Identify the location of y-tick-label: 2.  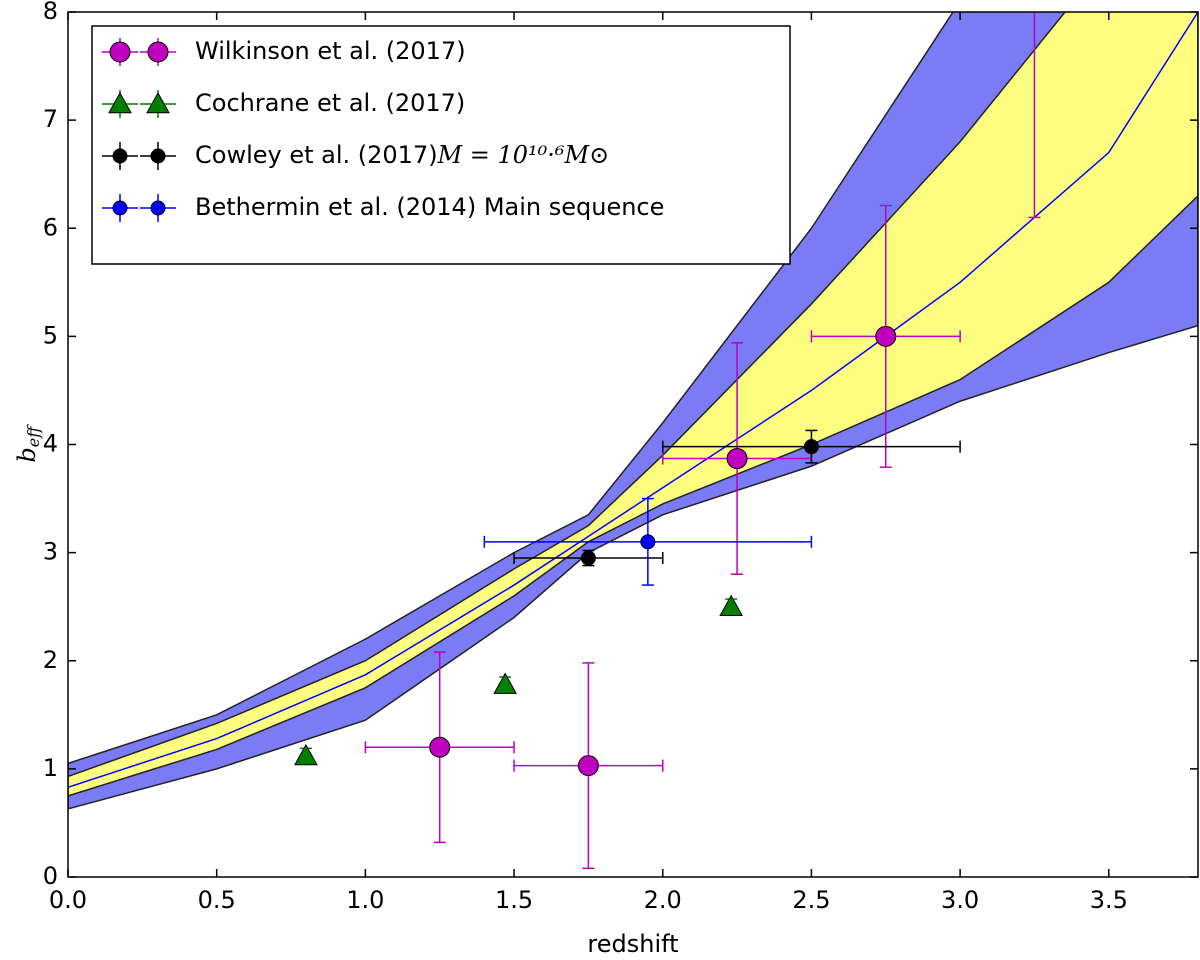
(50, 660).